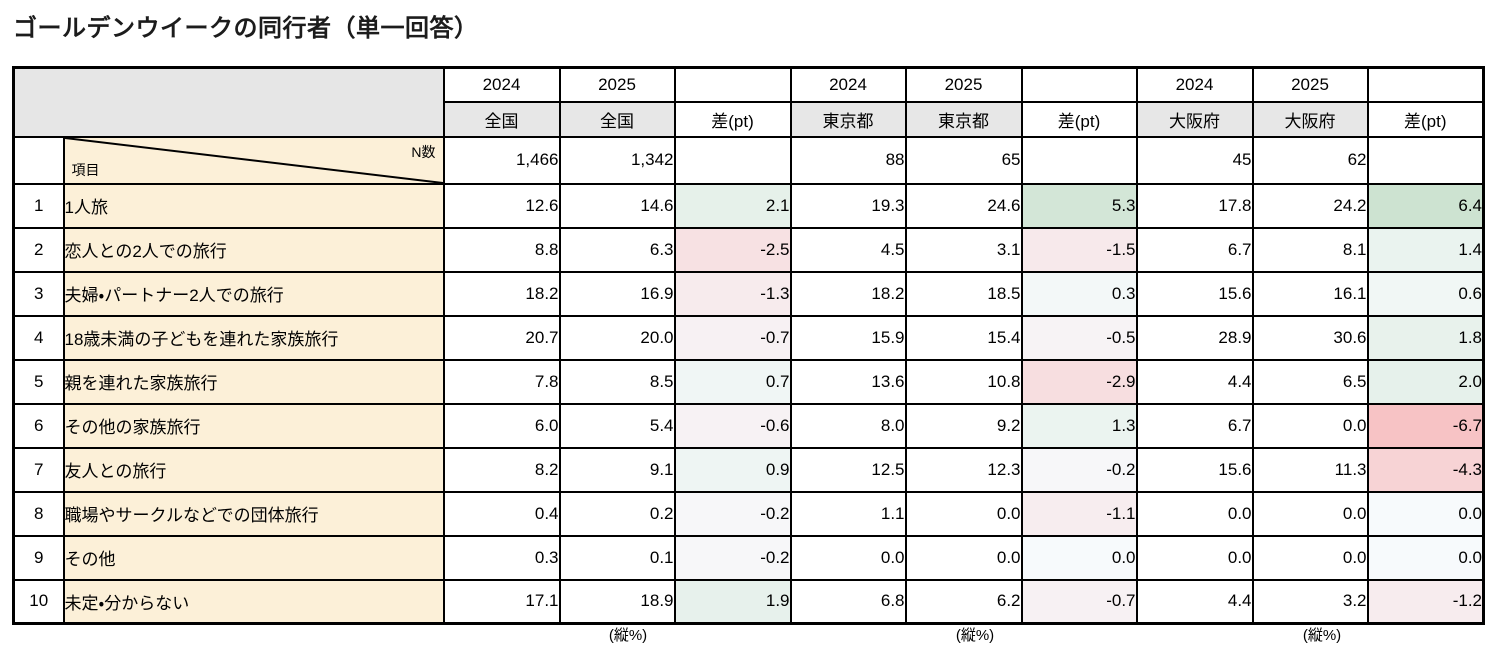 The image size is (1494, 658). I want to click on diff-value-cell: -1.2, so click(1425, 601).